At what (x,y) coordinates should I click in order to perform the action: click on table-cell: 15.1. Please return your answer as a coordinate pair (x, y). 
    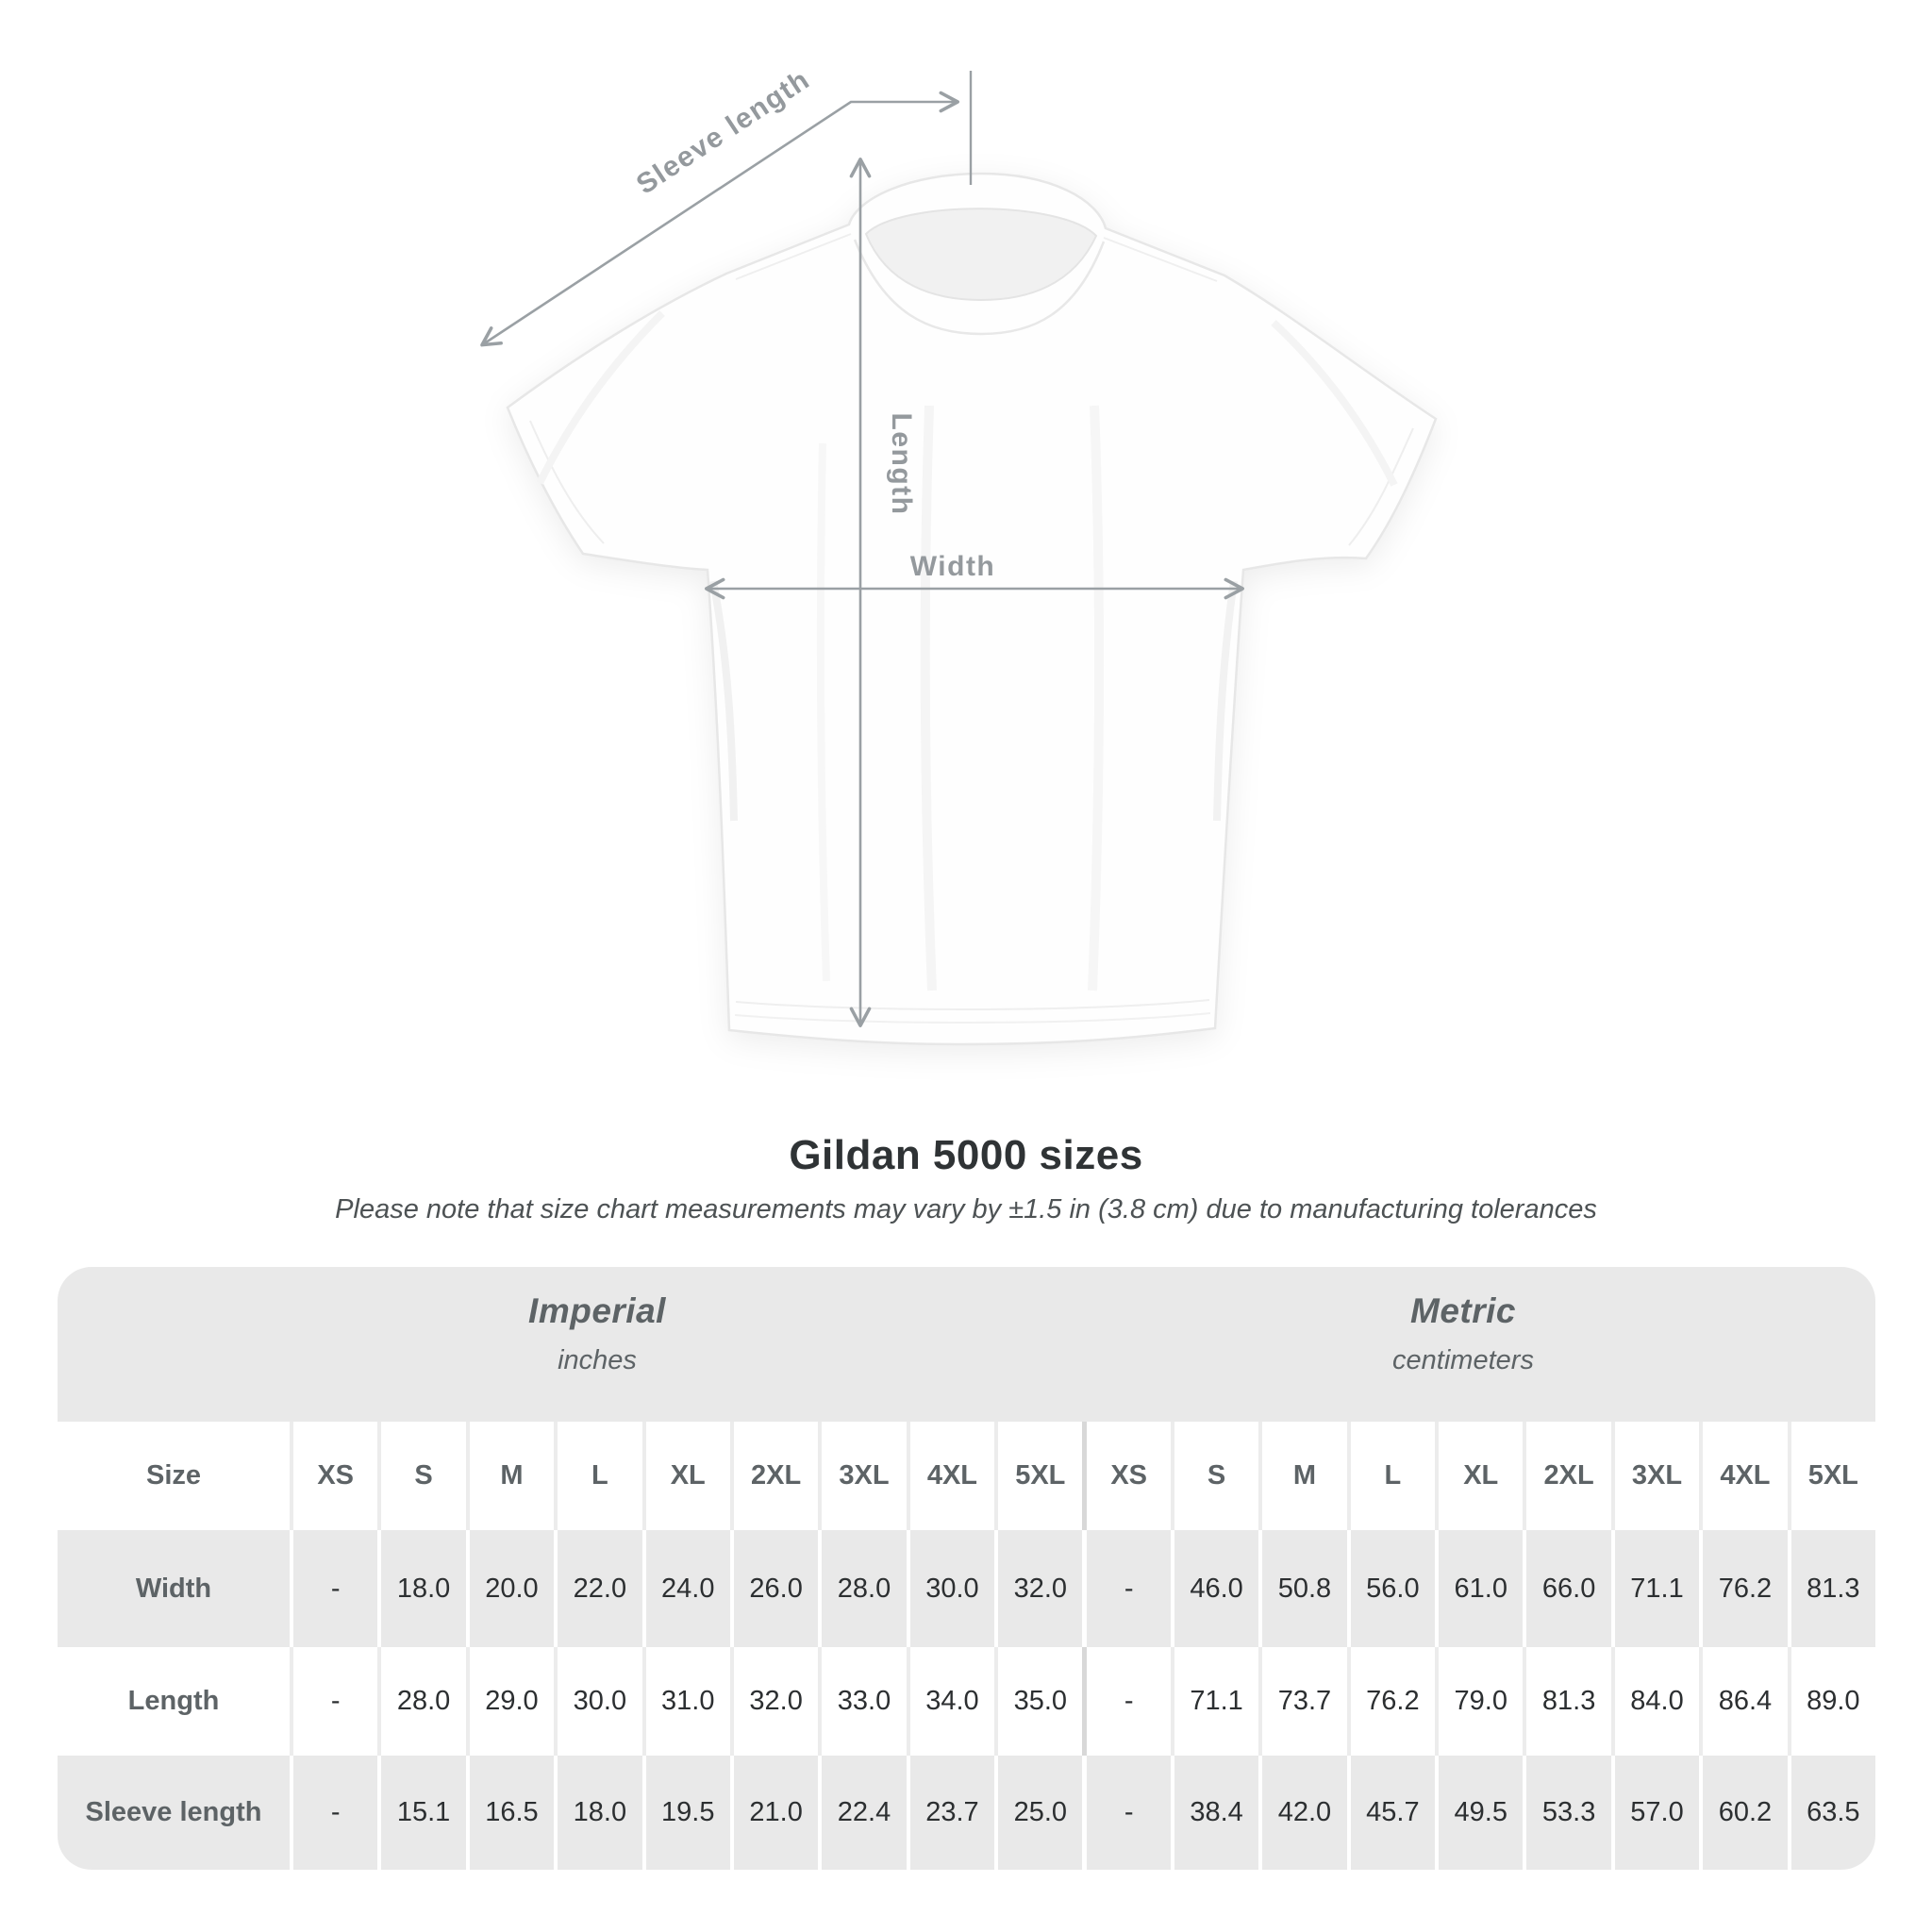
    Looking at the image, I should click on (421, 1813).